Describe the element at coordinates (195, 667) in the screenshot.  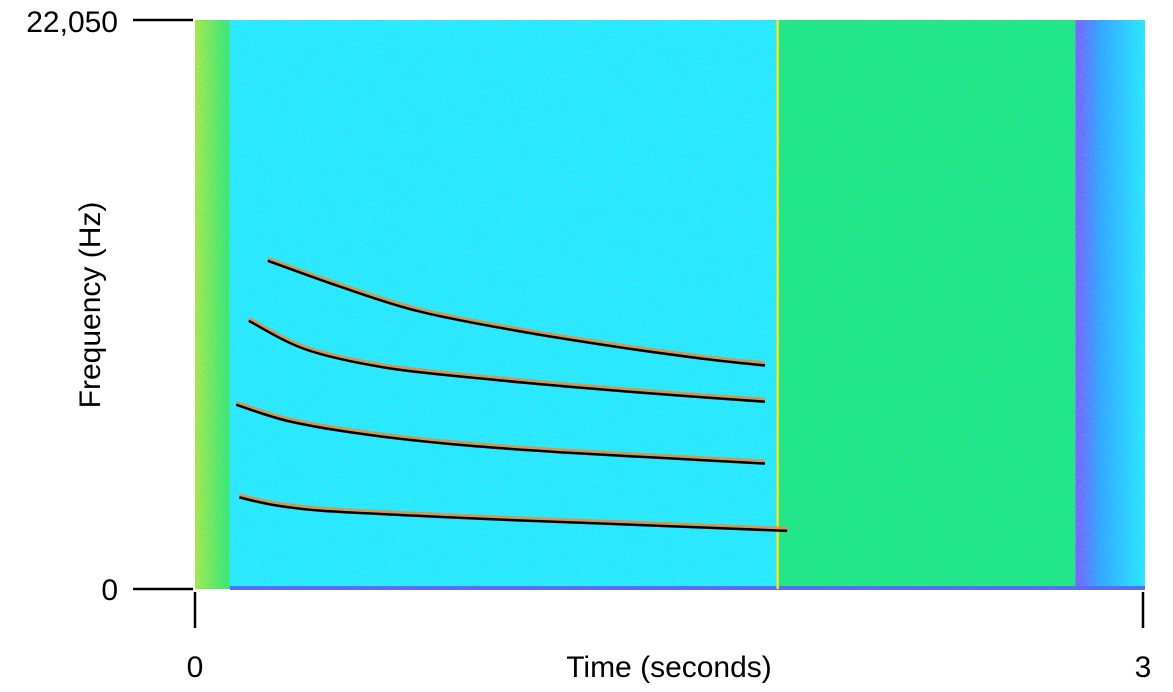
I see `x-tick-label-min: 0` at that location.